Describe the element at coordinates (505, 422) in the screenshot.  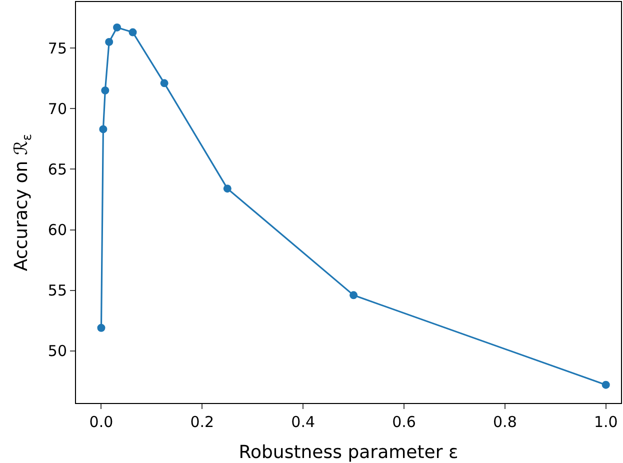
I see `x-tick-label: 0.8` at that location.